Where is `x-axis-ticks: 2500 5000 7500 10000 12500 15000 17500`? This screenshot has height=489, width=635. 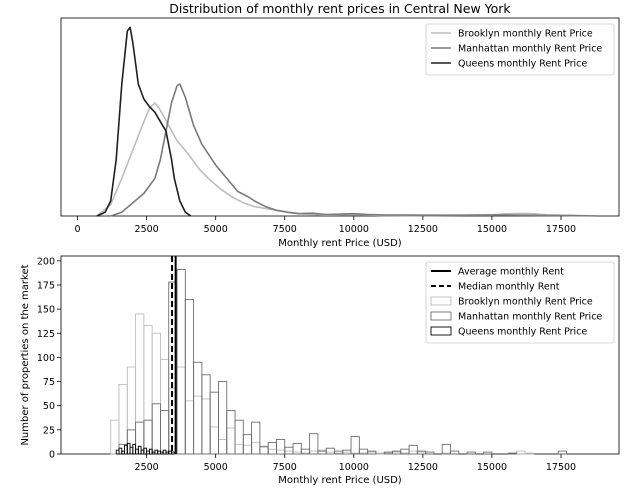 x-axis-ticks: 2500 5000 7500 10000 12500 15000 17500 is located at coordinates (355, 463).